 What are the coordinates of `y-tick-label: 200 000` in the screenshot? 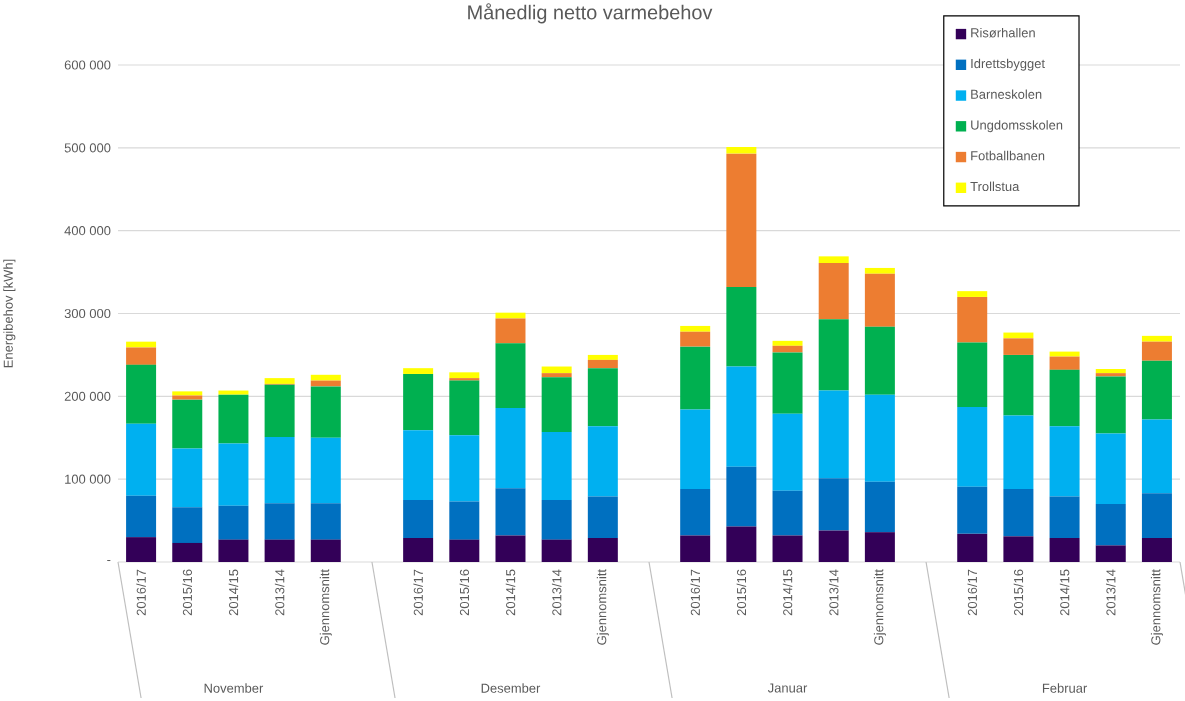 It's located at (87, 396).